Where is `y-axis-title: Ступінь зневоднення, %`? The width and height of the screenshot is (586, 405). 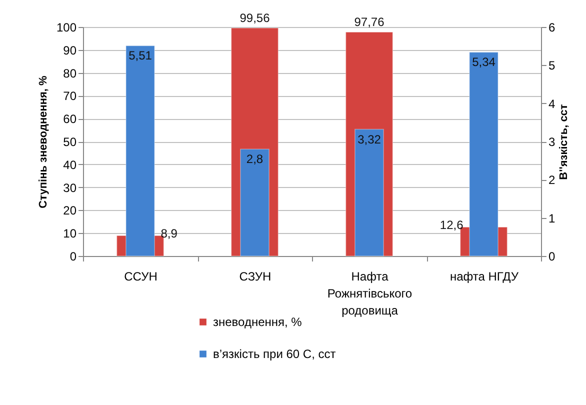 y-axis-title: Ступінь зневоднення, % is located at coordinates (43, 141).